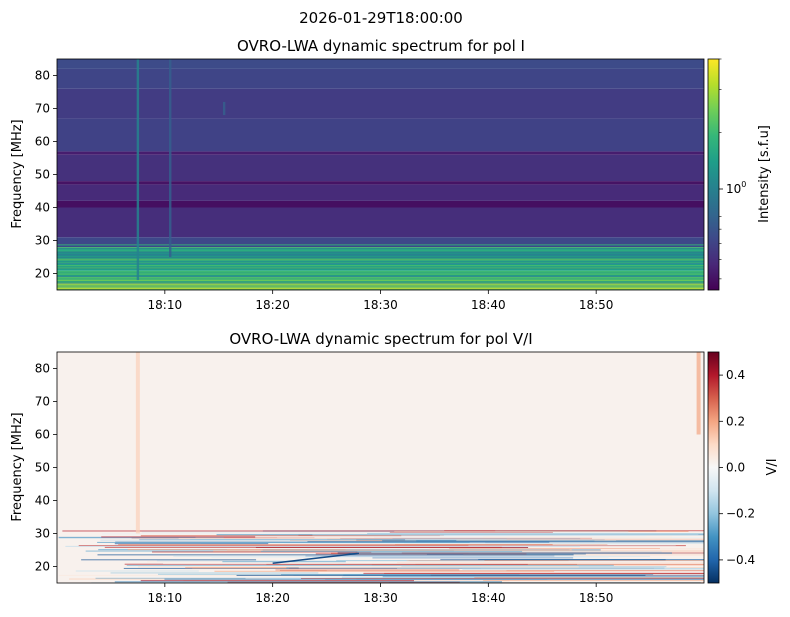 The image size is (790, 617). What do you see at coordinates (380, 339) in the screenshot?
I see `panel-pol-vi-title: OVRO-LWA dynamic spectrum for pol V/I` at bounding box center [380, 339].